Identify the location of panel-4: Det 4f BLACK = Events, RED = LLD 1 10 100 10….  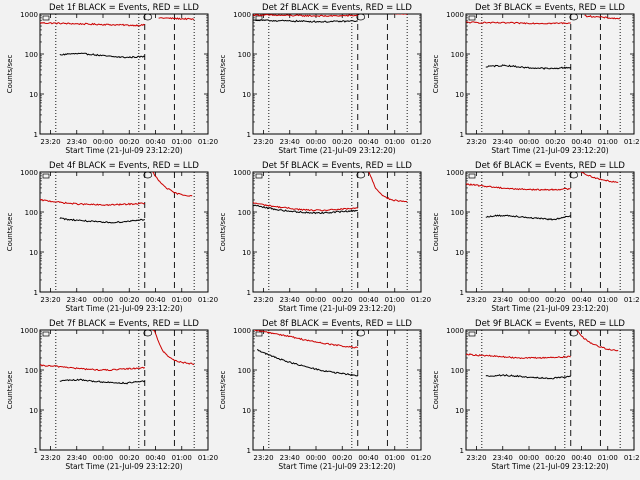
(112, 237).